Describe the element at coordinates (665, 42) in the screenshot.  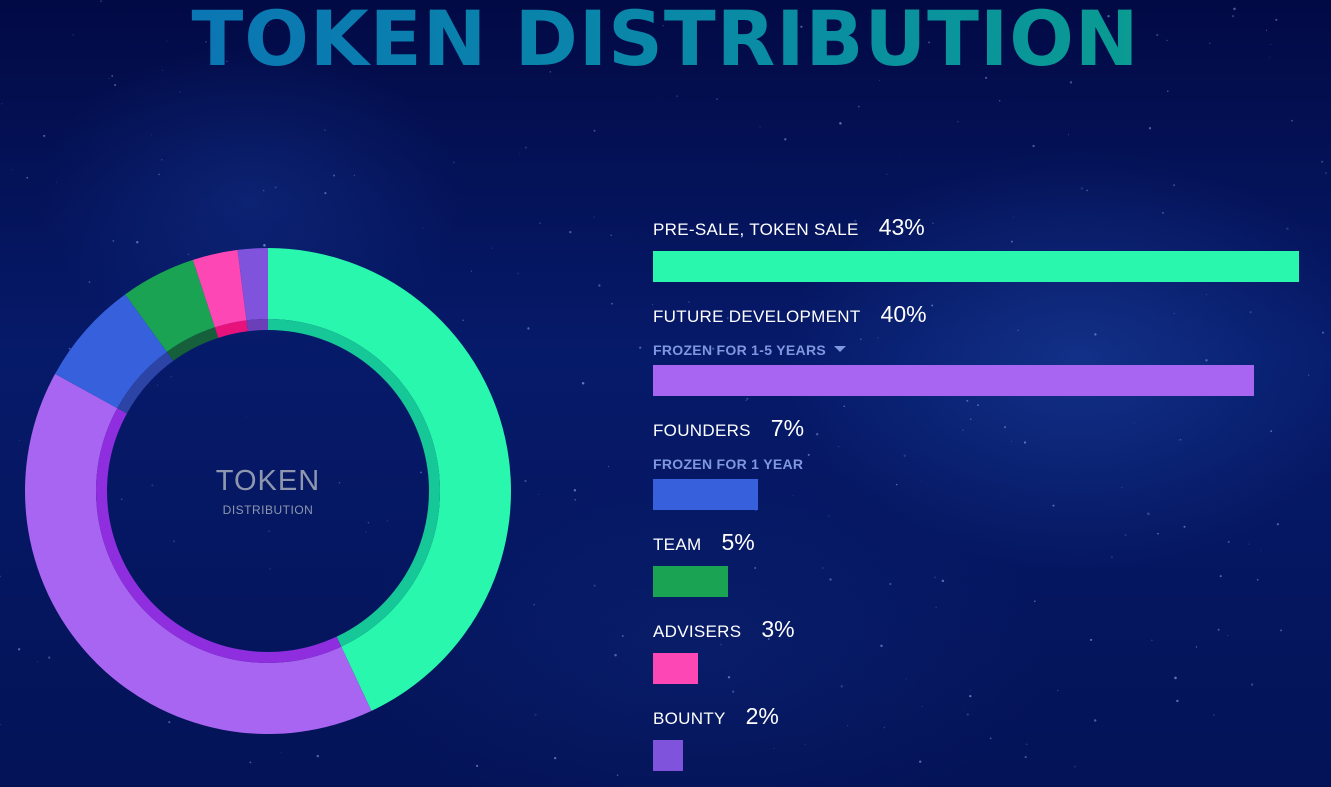
I see `page-title: TOKEN DISTRIBUTION` at that location.